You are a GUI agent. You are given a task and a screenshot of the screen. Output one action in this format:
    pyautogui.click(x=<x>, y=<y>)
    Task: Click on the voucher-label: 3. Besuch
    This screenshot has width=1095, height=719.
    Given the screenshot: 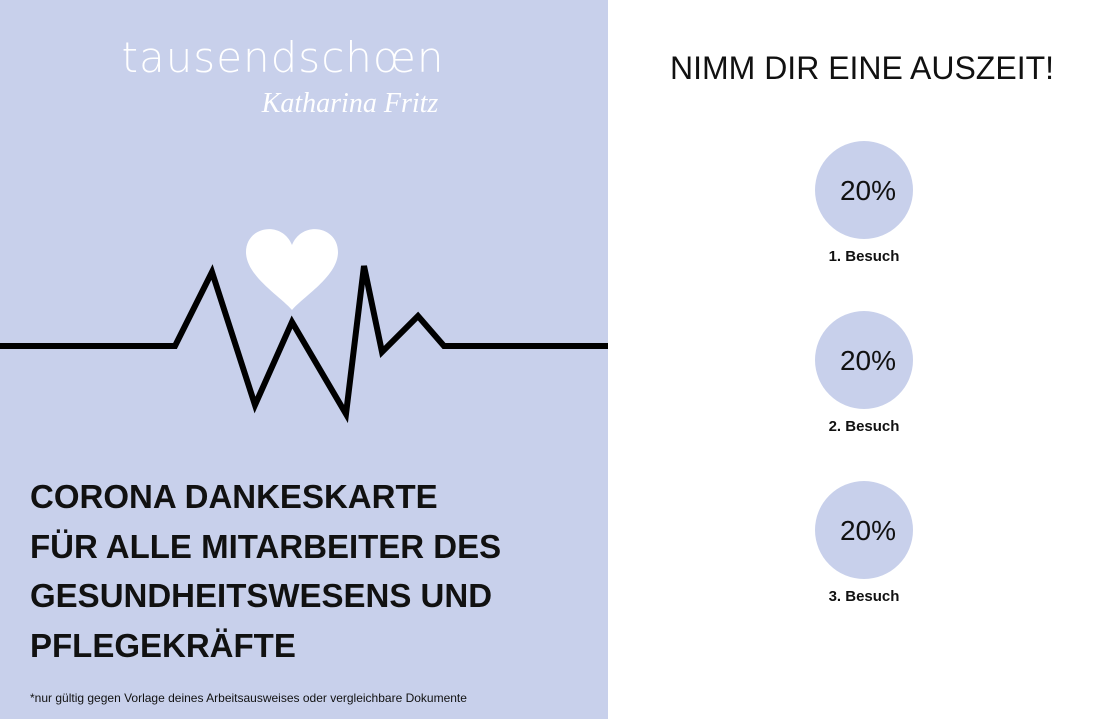 What is the action you would take?
    pyautogui.click(x=864, y=596)
    